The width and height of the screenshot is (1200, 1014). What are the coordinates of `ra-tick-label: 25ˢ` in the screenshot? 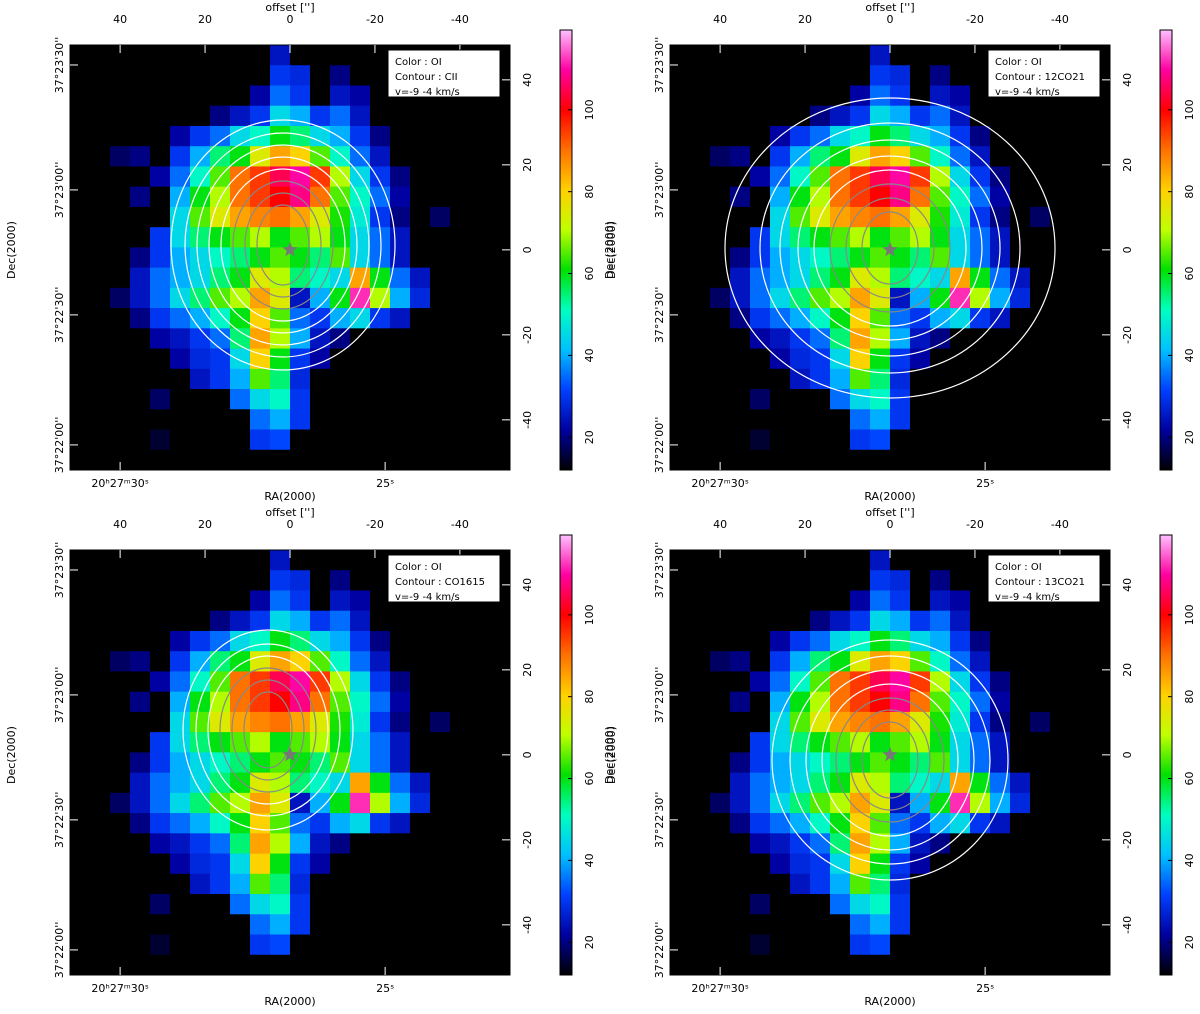 It's located at (985, 988).